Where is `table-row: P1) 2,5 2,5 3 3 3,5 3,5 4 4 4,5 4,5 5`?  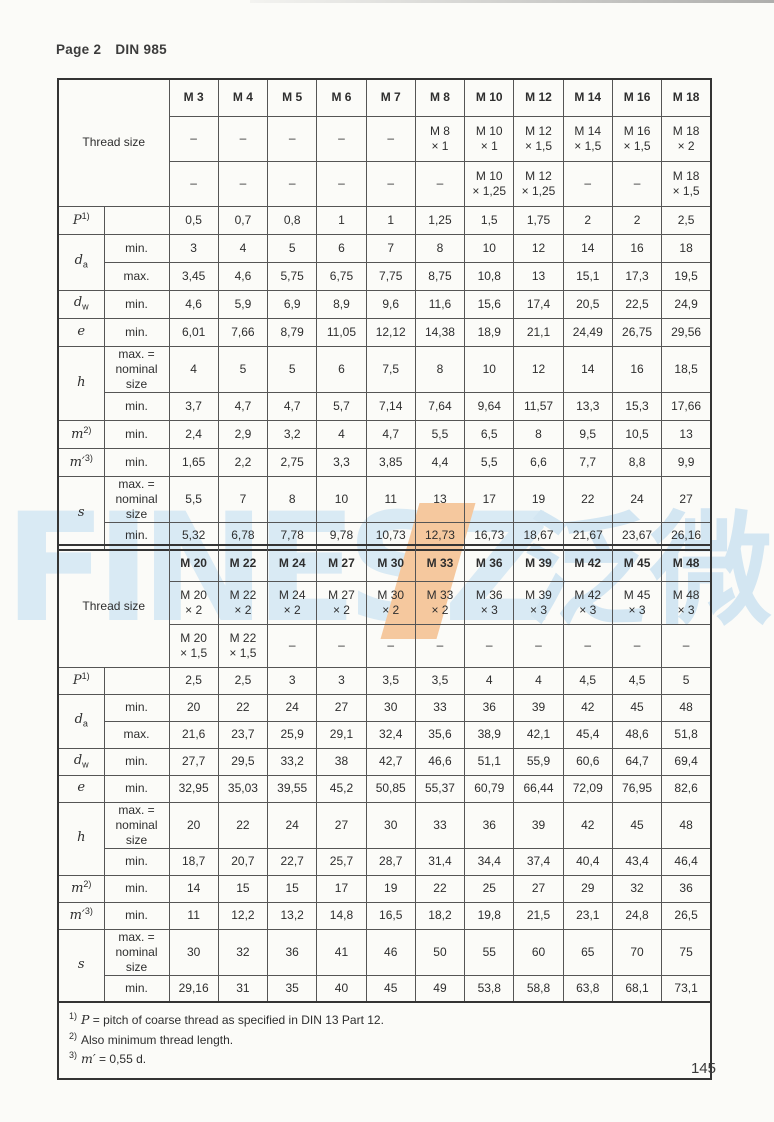
table-row: P1) 2,5 2,5 3 3 3,5 3,5 4 4 4,5 4,5 5 is located at coordinates (384, 680).